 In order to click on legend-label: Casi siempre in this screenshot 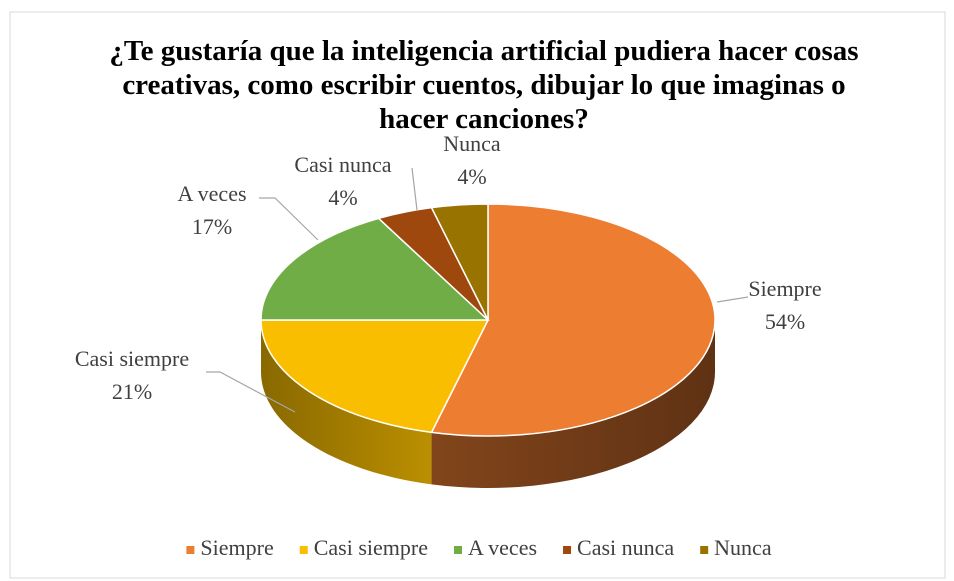, I will do `click(371, 547)`.